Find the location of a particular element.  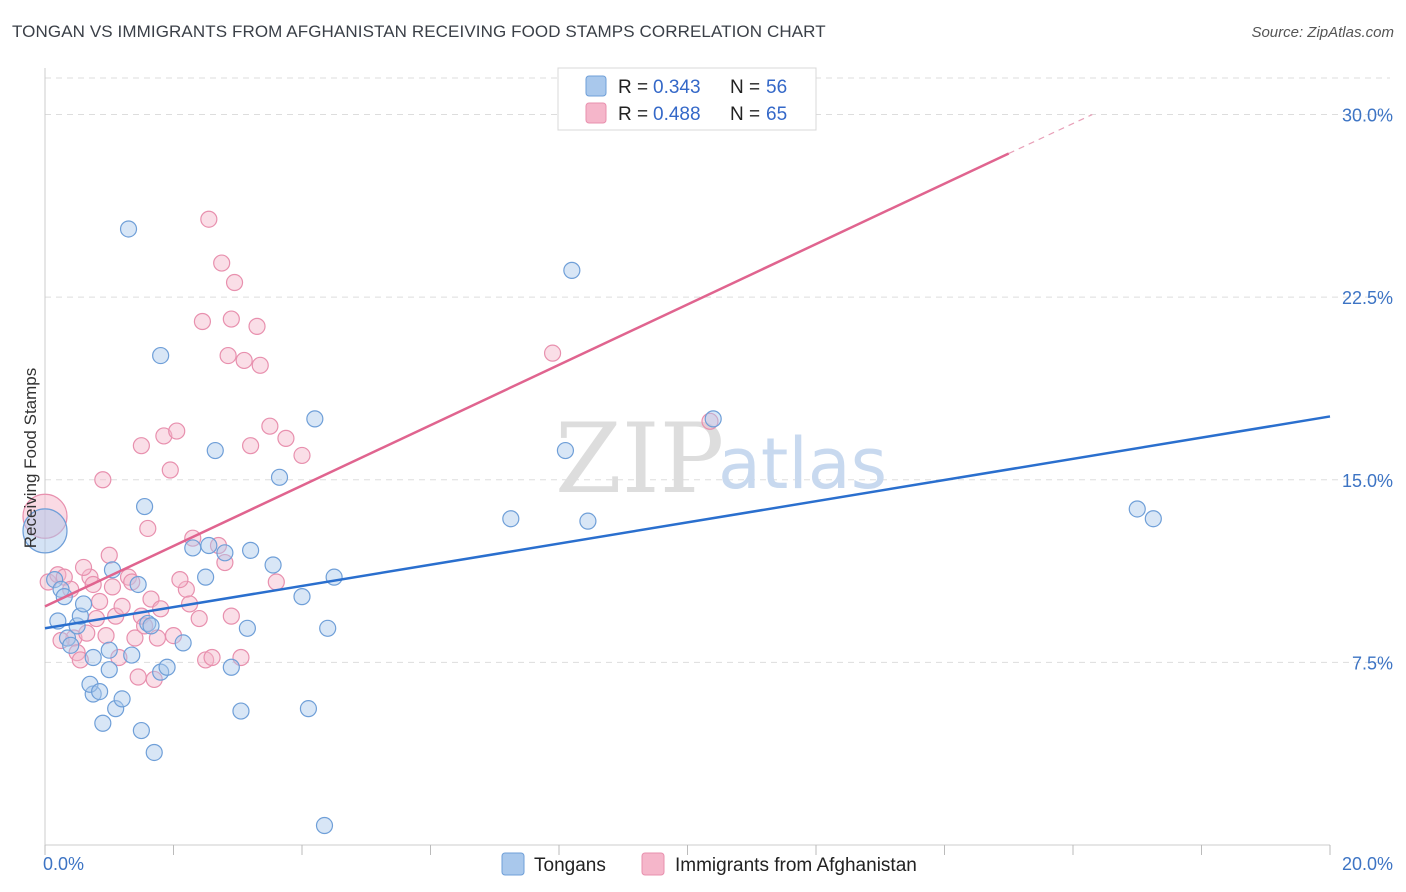

bottom-legend-tongans: Tongans is located at coordinates (570, 865).